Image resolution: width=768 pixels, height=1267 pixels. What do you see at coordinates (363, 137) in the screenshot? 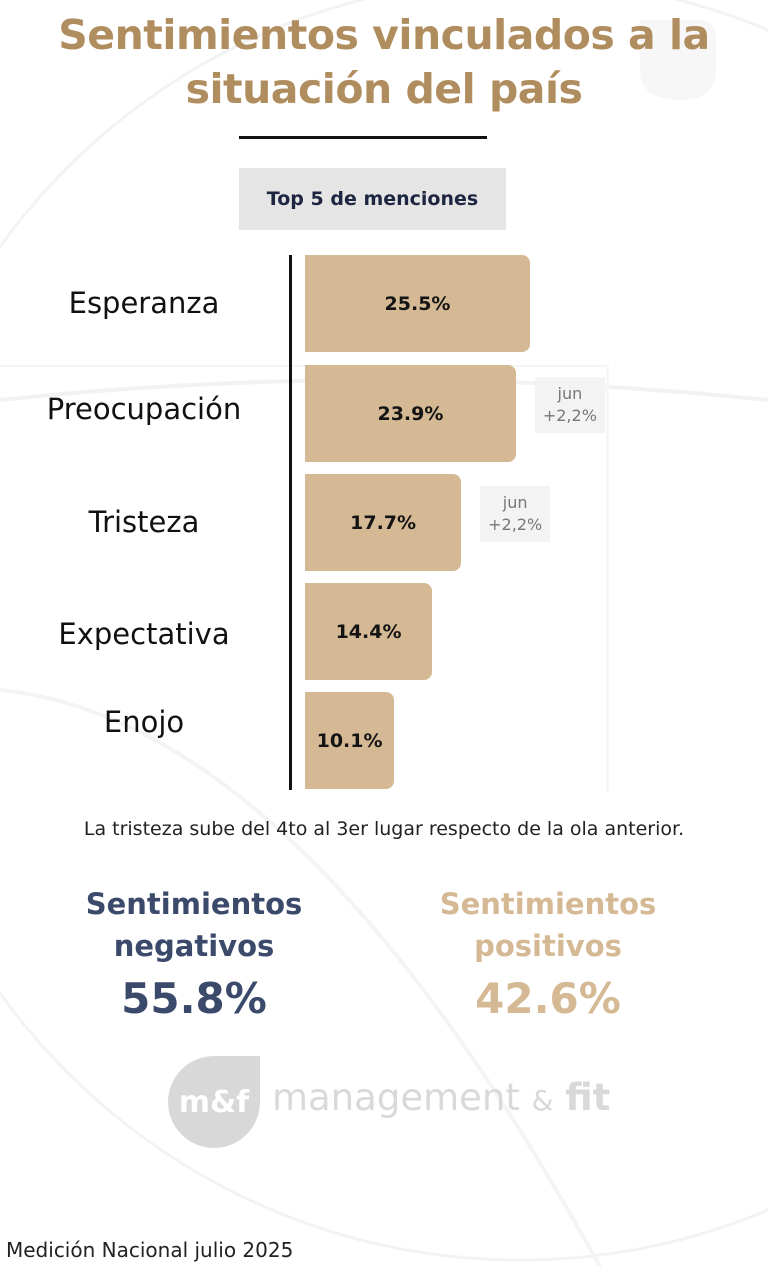
I see `title-divider` at bounding box center [363, 137].